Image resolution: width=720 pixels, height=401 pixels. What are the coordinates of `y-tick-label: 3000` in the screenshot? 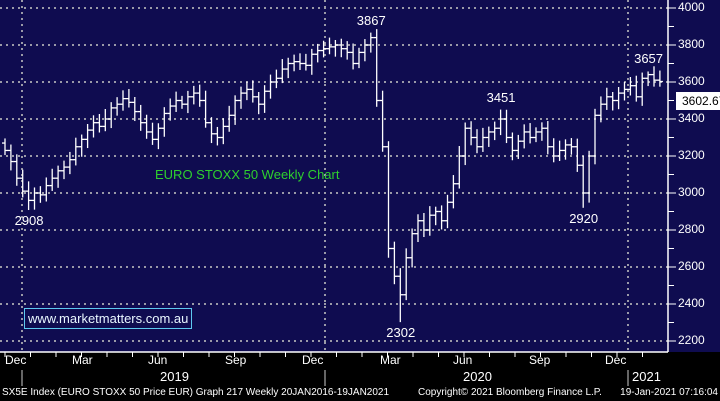 It's located at (691, 192).